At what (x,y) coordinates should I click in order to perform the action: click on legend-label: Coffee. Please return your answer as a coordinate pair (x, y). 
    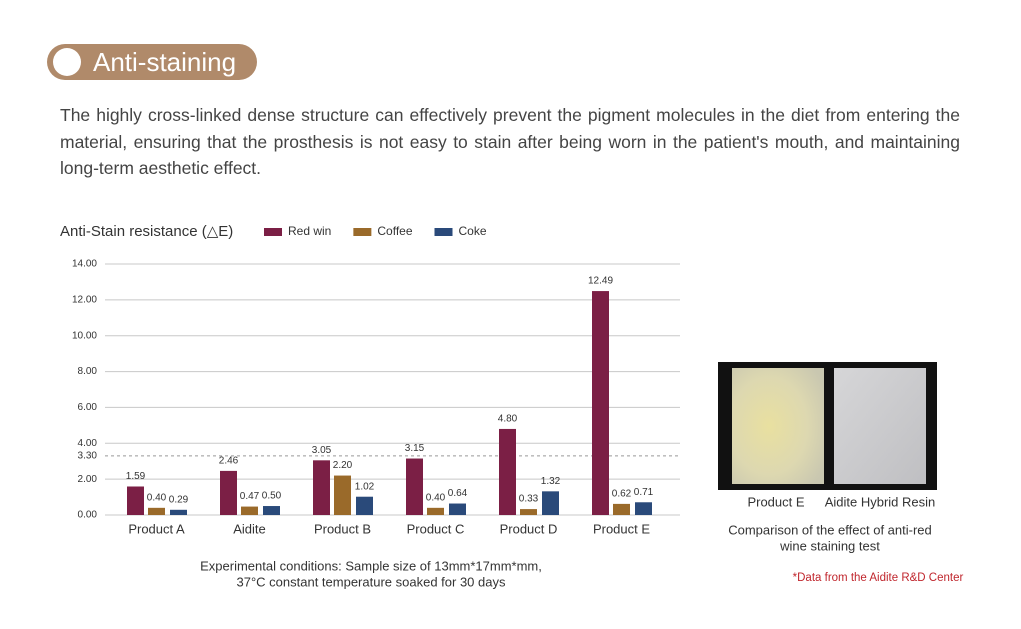
    Looking at the image, I should click on (394, 231).